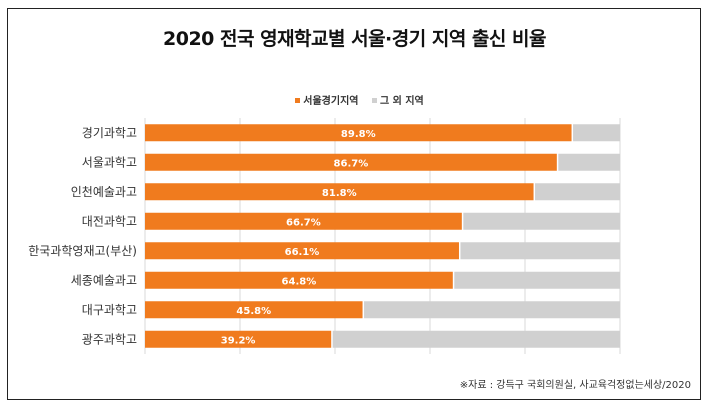 The height and width of the screenshot is (410, 709). What do you see at coordinates (109, 162) in the screenshot?
I see `category-label: 서울과학고` at bounding box center [109, 162].